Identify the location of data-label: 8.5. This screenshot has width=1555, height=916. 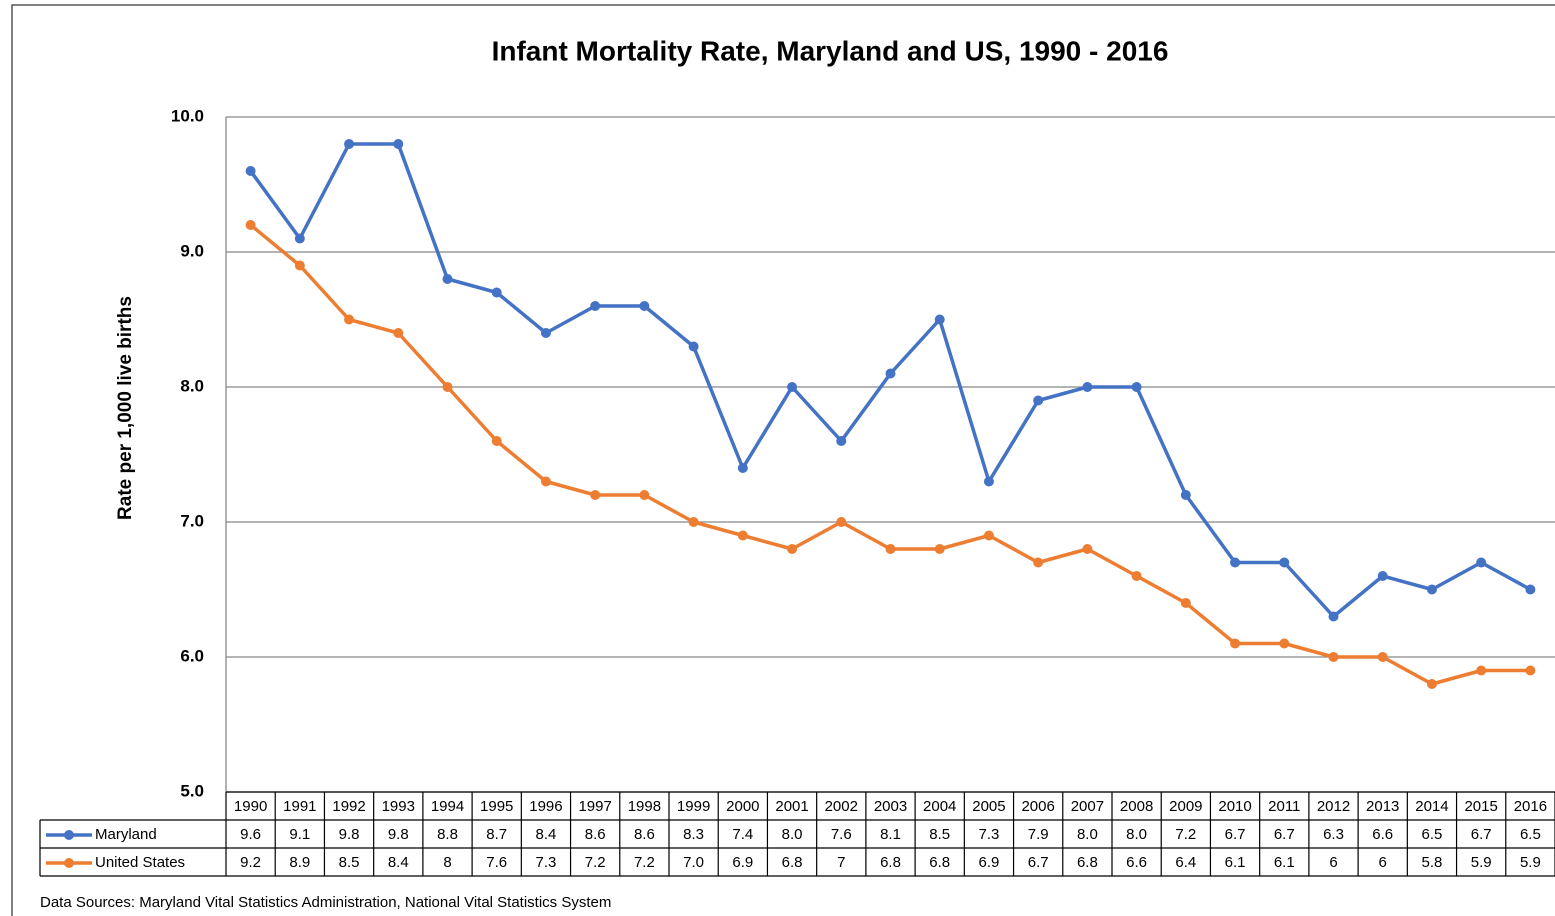
(349, 862).